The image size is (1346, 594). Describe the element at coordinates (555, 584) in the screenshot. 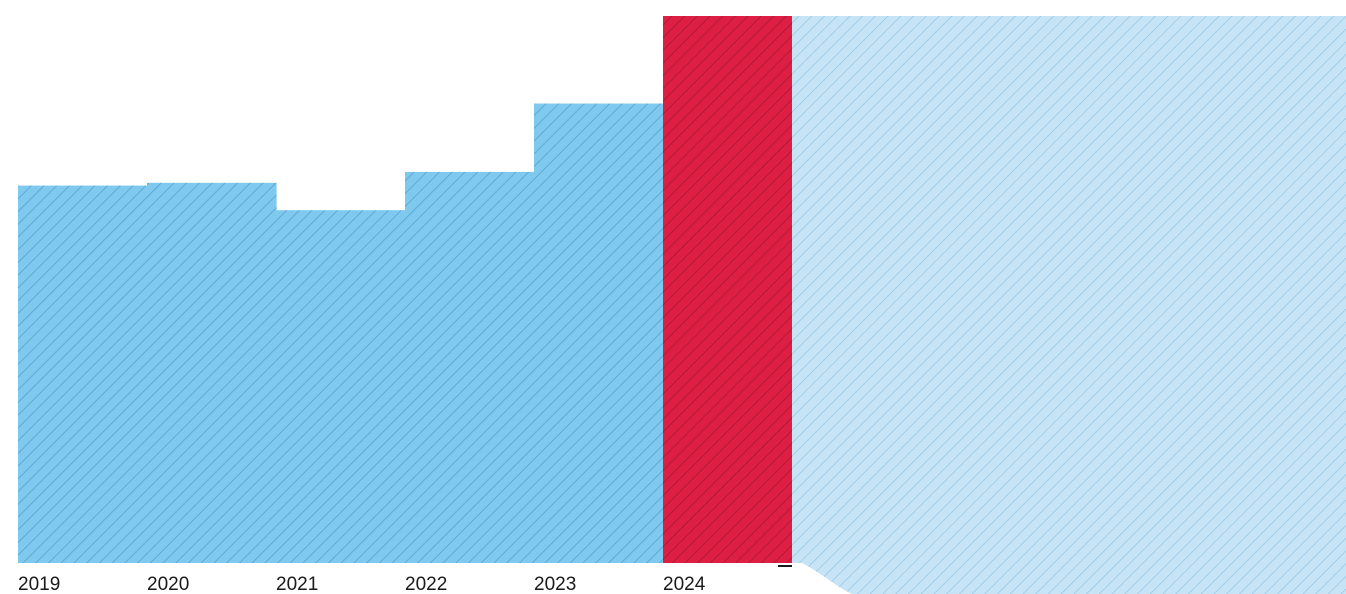

I see `x-tick-label-2023: 2023` at that location.